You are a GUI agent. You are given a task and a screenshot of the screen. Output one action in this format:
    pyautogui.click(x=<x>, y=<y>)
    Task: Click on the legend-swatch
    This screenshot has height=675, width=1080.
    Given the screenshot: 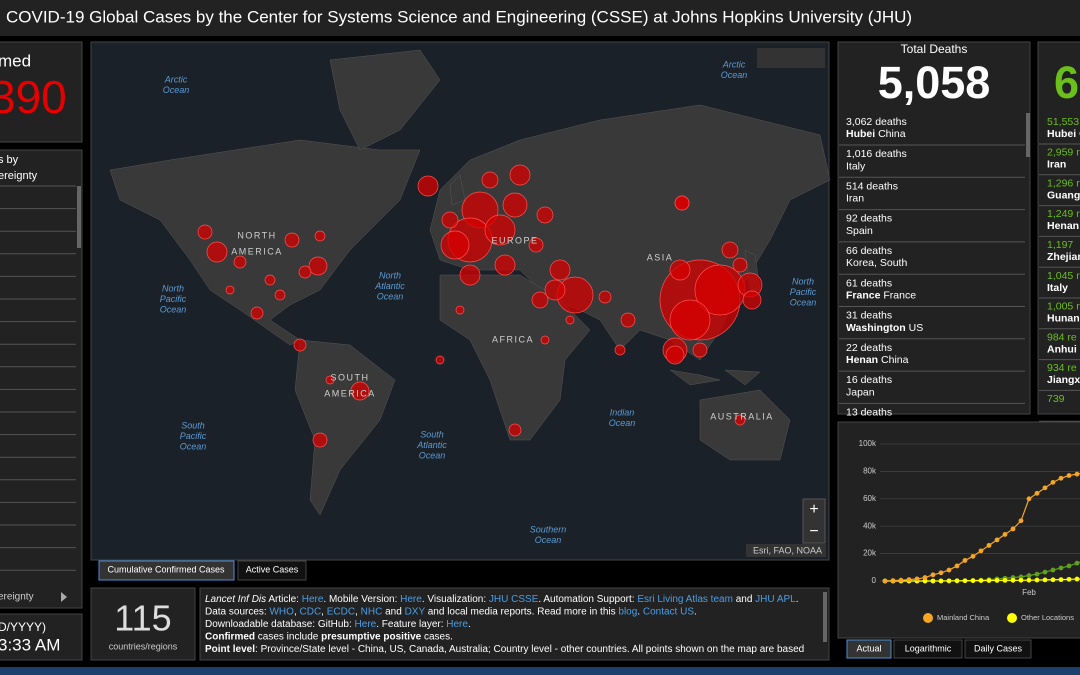 What is the action you would take?
    pyautogui.click(x=1012, y=618)
    